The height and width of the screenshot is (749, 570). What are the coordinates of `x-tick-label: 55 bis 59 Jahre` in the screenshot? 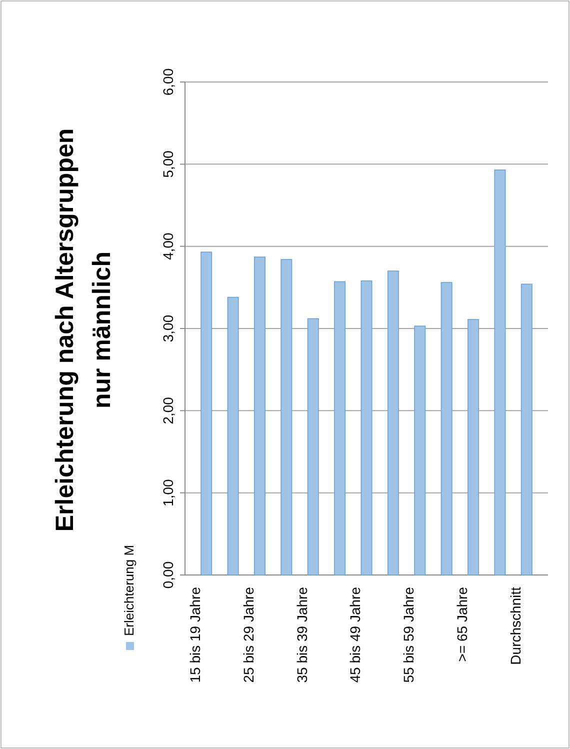 It's located at (408, 634).